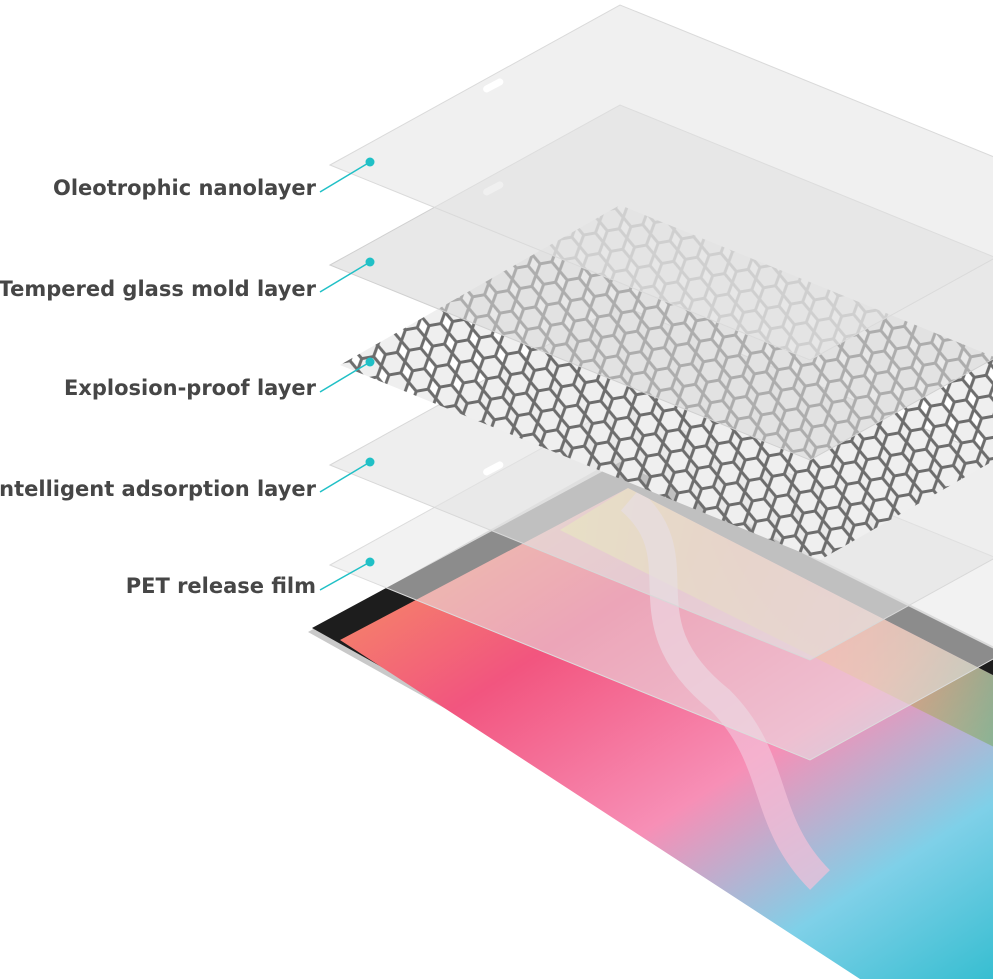  Describe the element at coordinates (158, 489) in the screenshot. I see `layer-label: Intelligent adsorption layer` at that location.